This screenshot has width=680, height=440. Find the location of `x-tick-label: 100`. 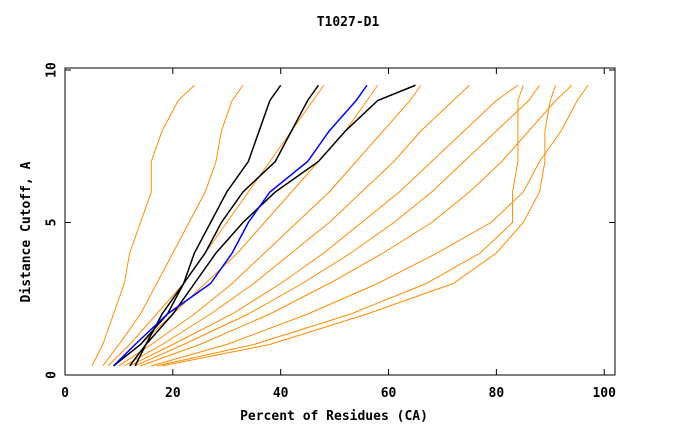

x-tick-label: 100 is located at coordinates (604, 393).